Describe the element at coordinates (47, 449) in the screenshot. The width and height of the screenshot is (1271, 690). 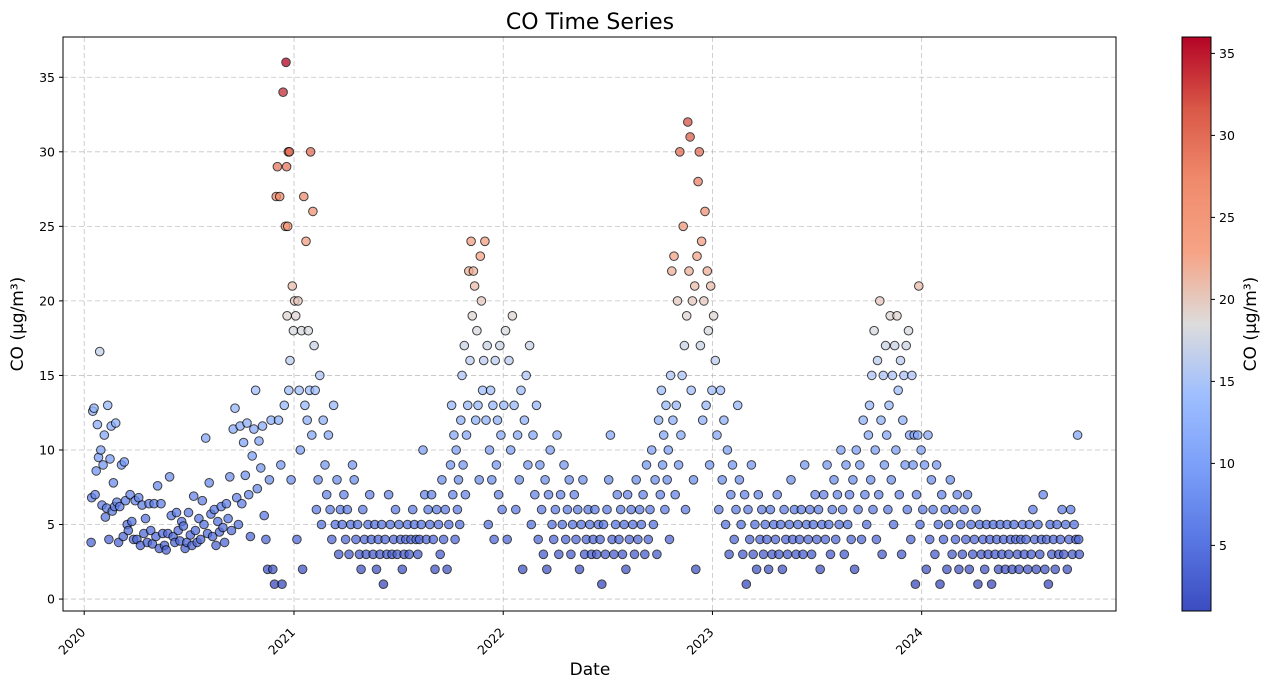
I see `y-tick-label: 10` at that location.